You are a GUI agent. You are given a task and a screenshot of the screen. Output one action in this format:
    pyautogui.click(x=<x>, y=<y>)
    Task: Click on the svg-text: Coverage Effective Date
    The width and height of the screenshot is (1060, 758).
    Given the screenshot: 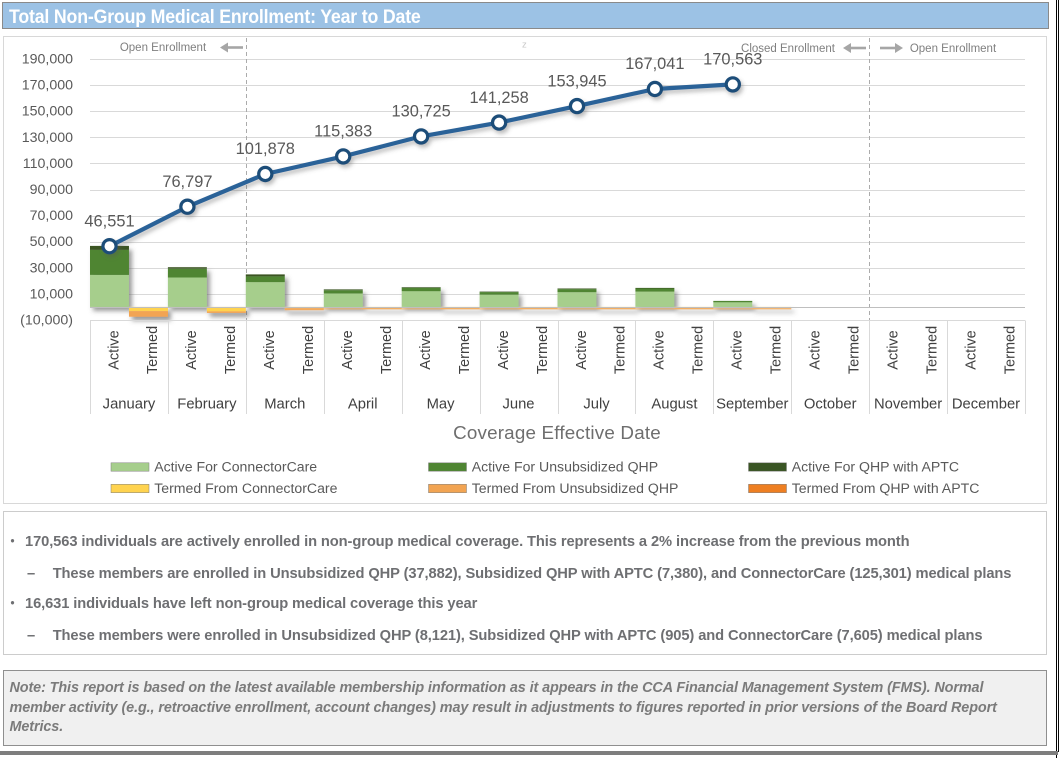 What is the action you would take?
    pyautogui.click(x=557, y=432)
    